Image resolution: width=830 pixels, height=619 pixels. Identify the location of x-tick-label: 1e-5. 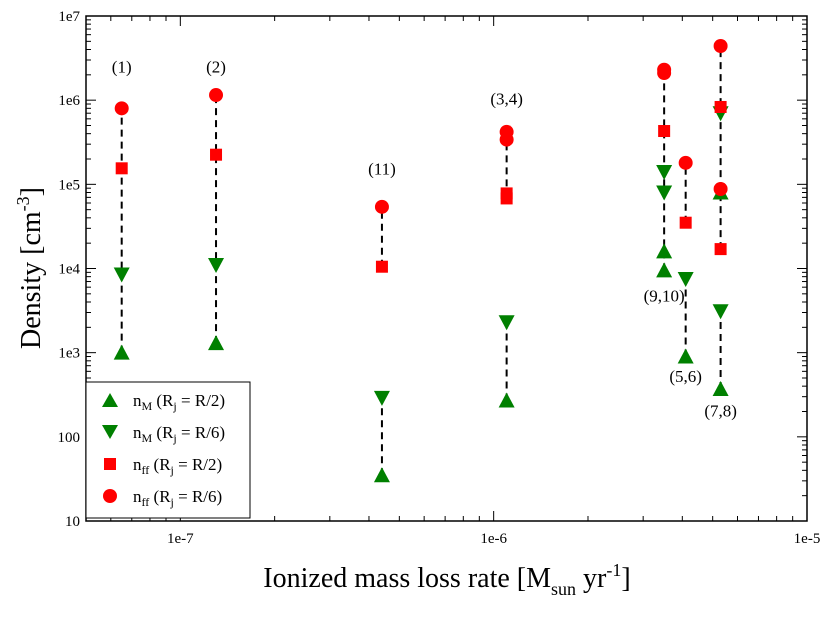
(807, 539).